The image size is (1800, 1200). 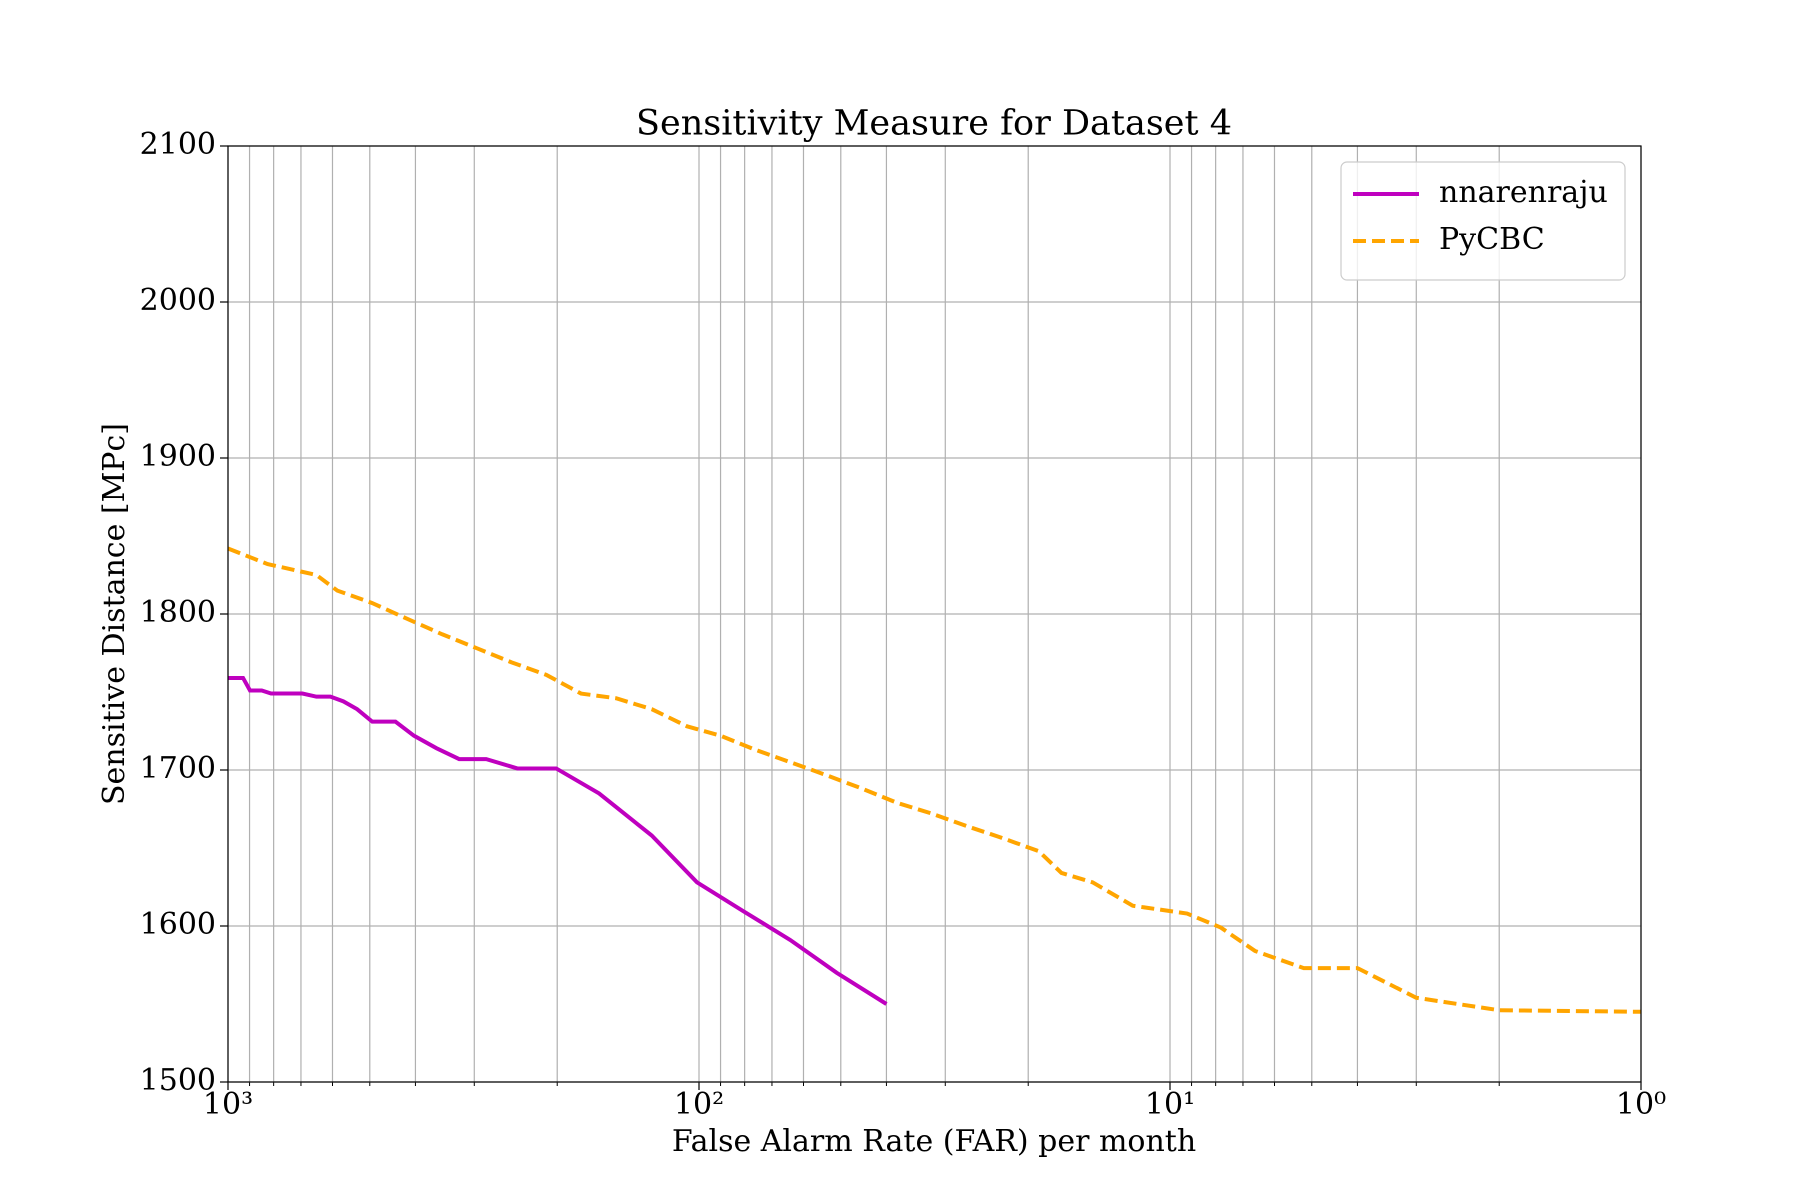 I want to click on legend-label: nnarenraju, so click(x=1523, y=192).